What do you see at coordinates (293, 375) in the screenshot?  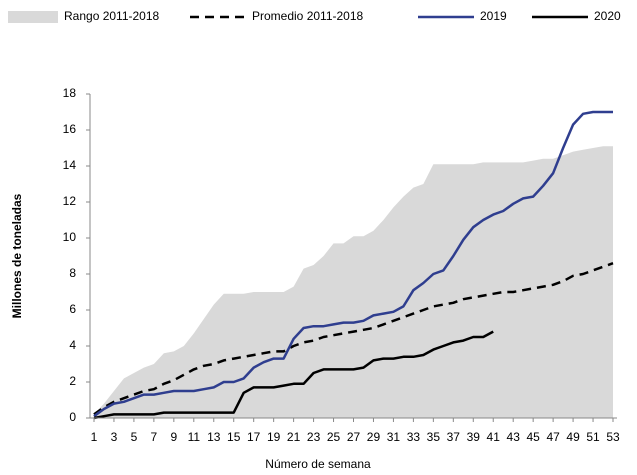 I see `series-line` at bounding box center [293, 375].